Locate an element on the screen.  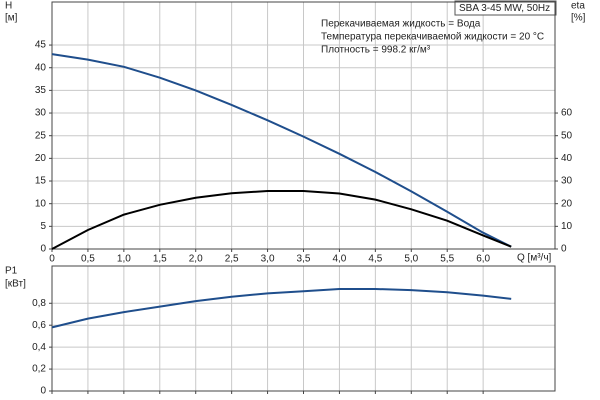
y-tick-label: 0,8 is located at coordinates (39, 303).